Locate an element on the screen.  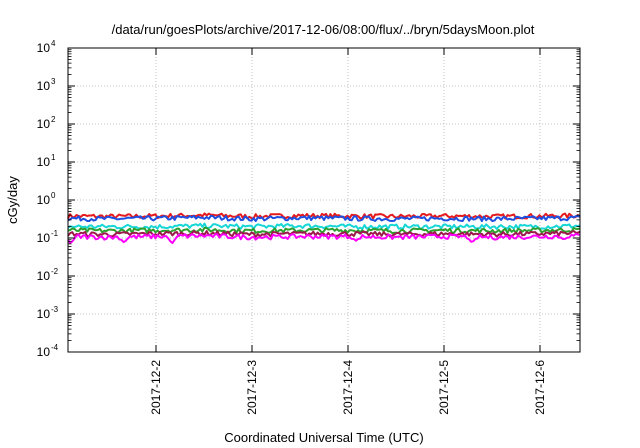
y-tick-exponent: 2 is located at coordinates (53, 119).